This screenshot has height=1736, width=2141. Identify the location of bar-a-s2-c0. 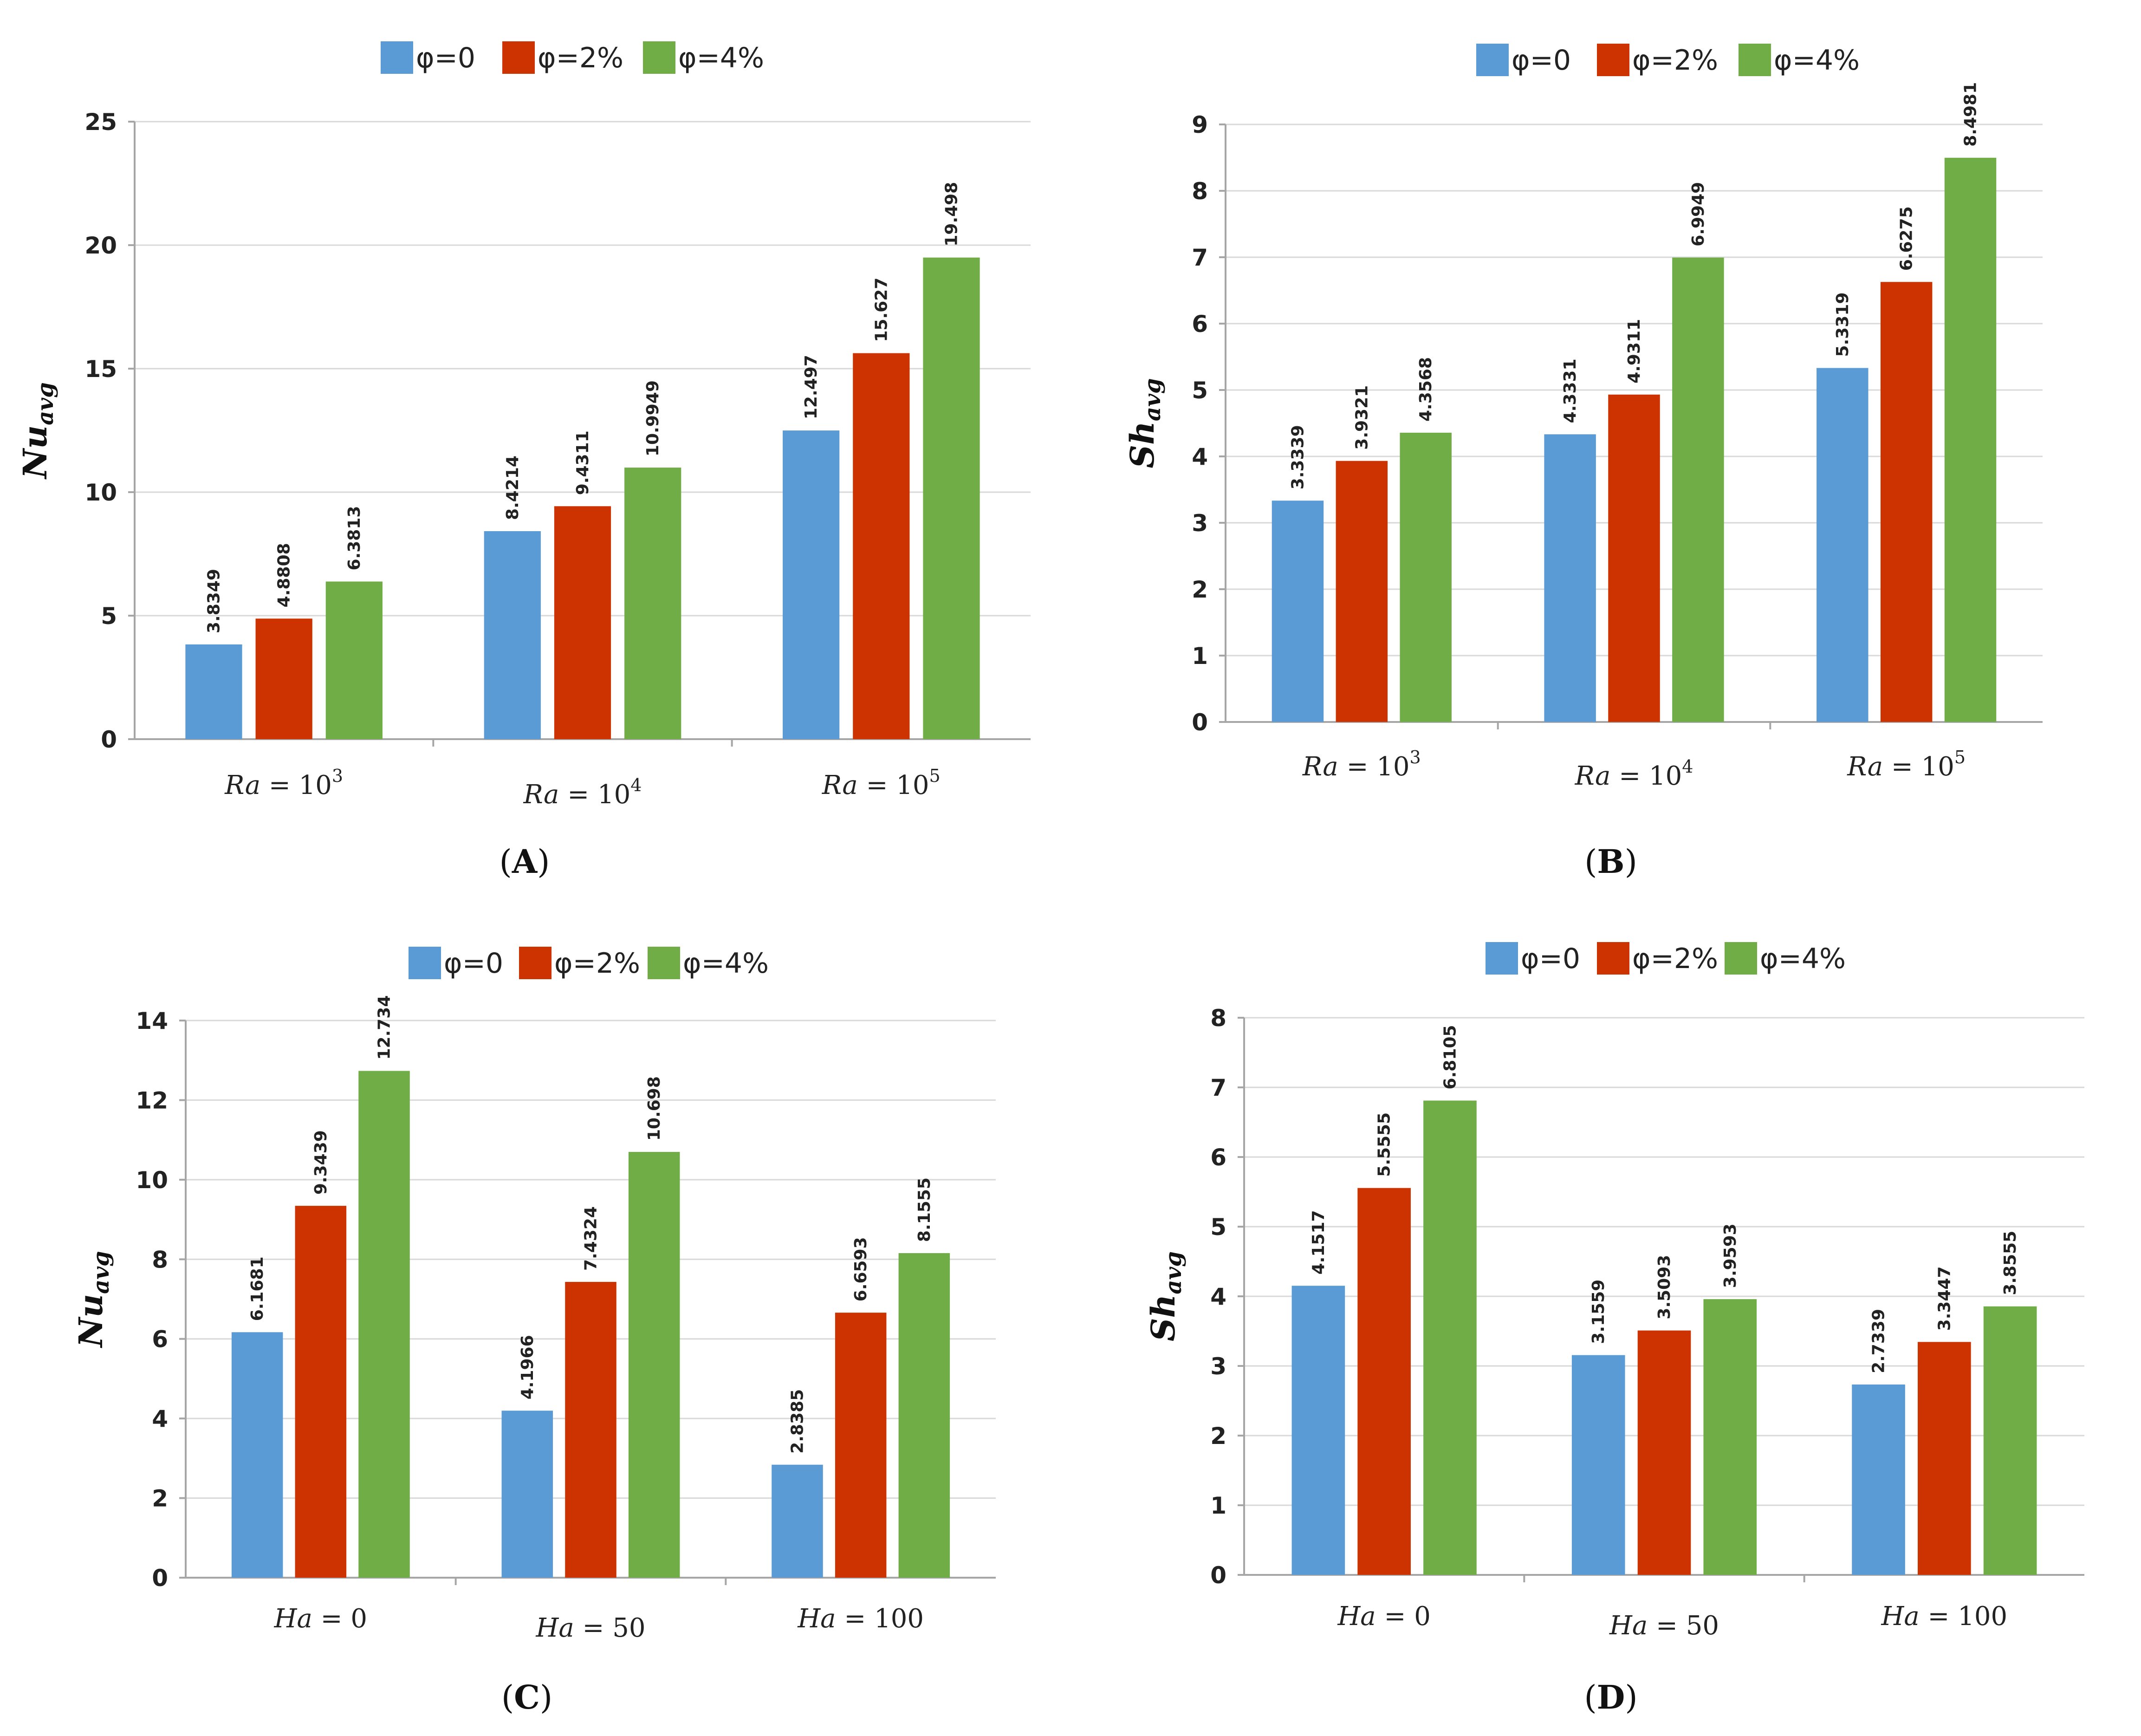
(354, 660).